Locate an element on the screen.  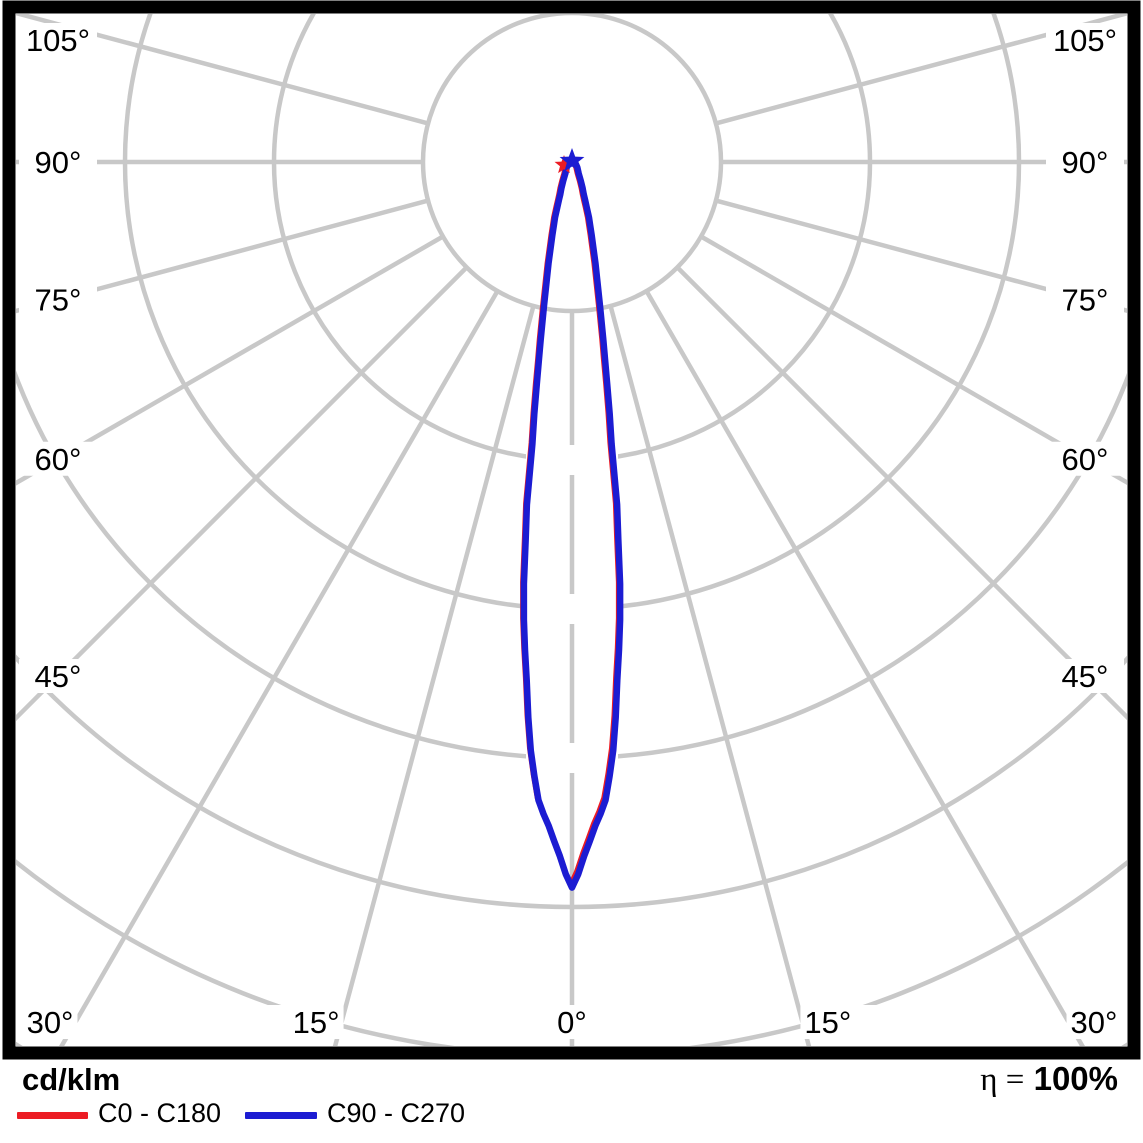
legend-label-c90-c270: C90 - C270 is located at coordinates (396, 1113).